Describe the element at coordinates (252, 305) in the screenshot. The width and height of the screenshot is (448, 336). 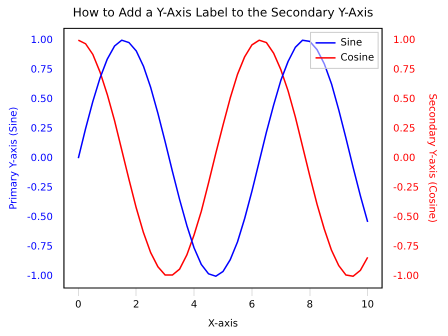
I see `x-tick-label: 6` at that location.